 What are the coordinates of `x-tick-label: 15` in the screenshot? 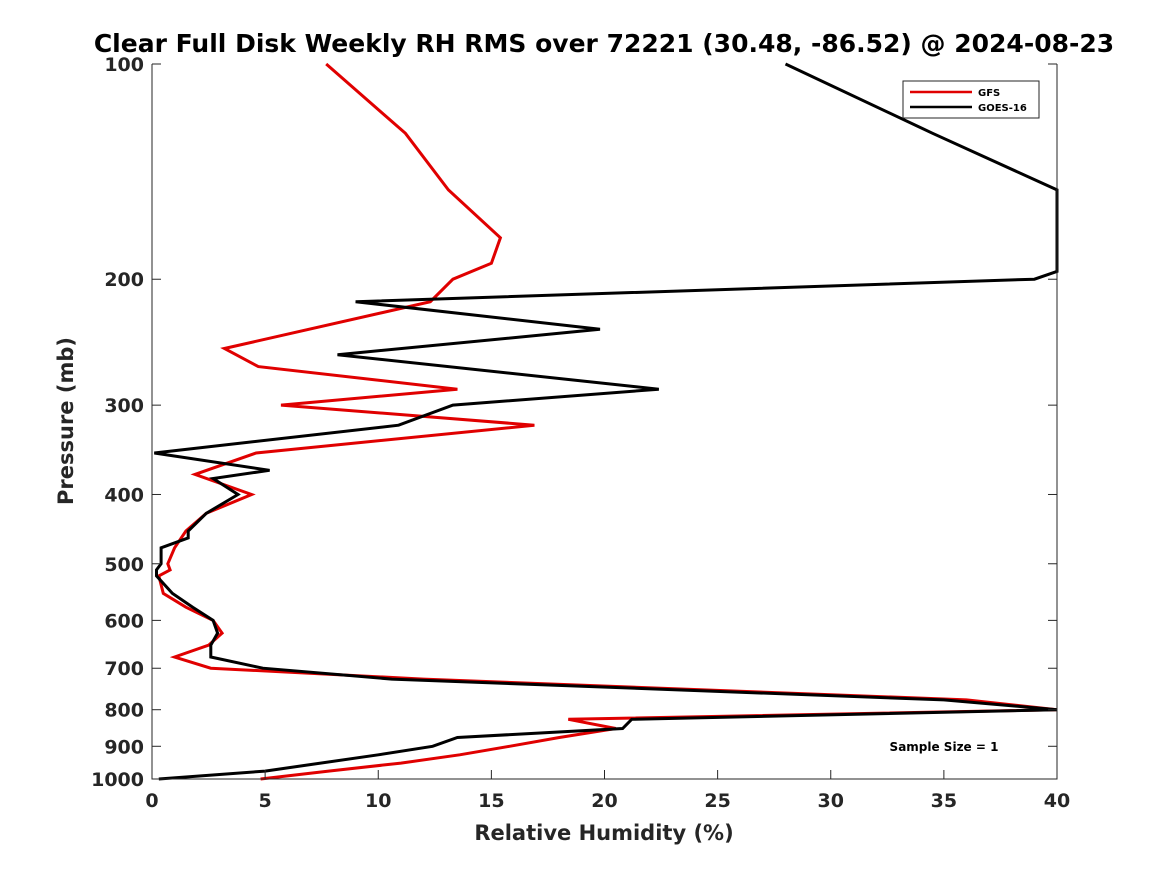 It's located at (491, 801).